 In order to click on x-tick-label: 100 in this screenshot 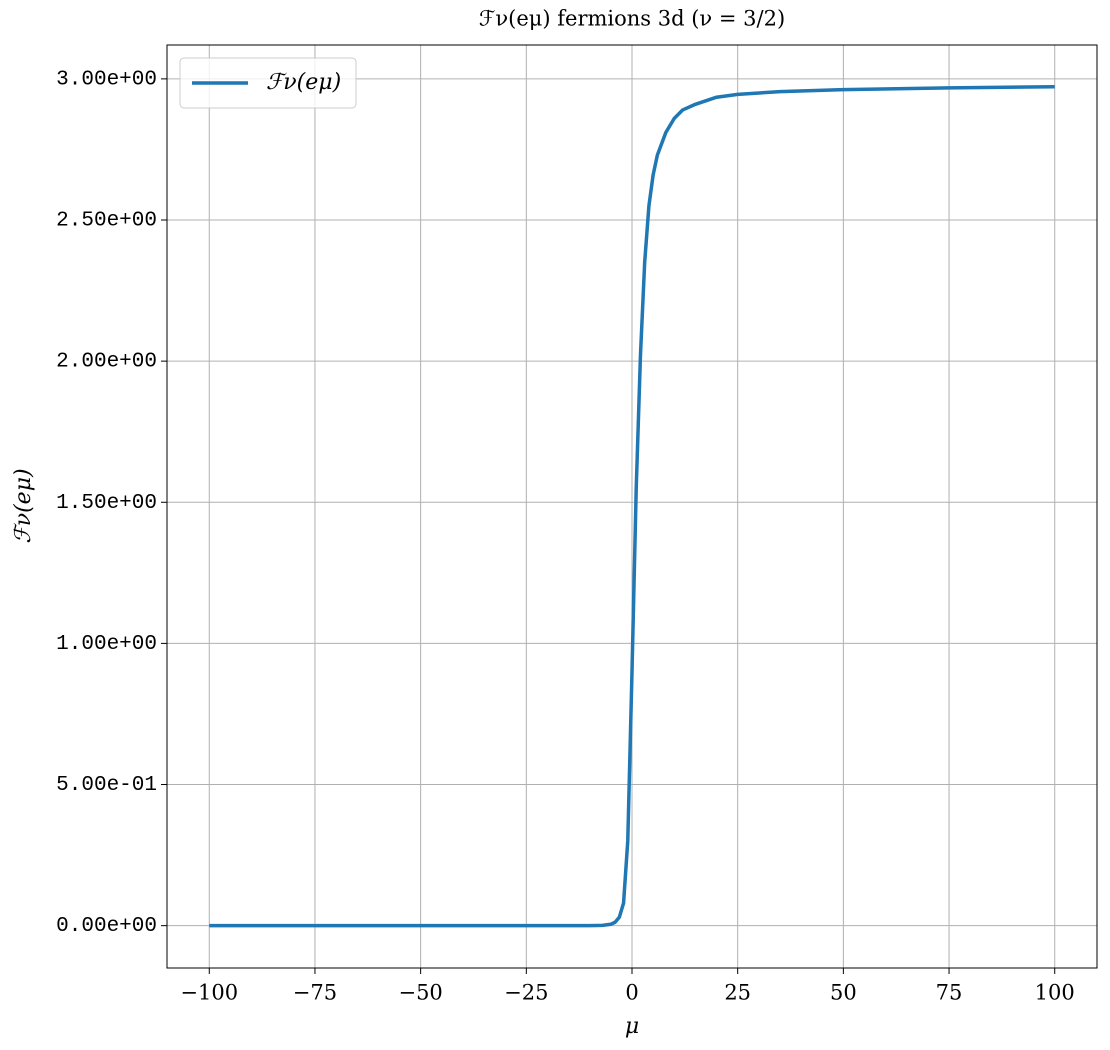, I will do `click(1055, 993)`.